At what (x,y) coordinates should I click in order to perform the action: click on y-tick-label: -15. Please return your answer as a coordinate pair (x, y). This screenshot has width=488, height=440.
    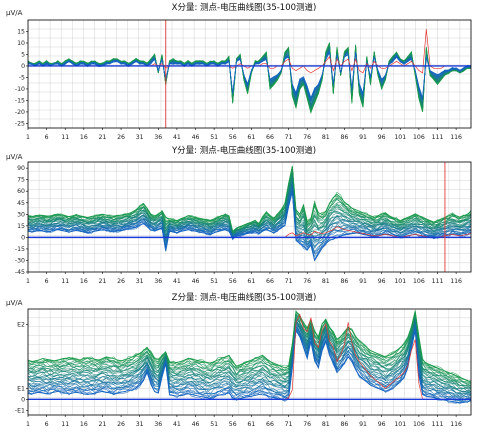
    Looking at the image, I should click on (20, 100).